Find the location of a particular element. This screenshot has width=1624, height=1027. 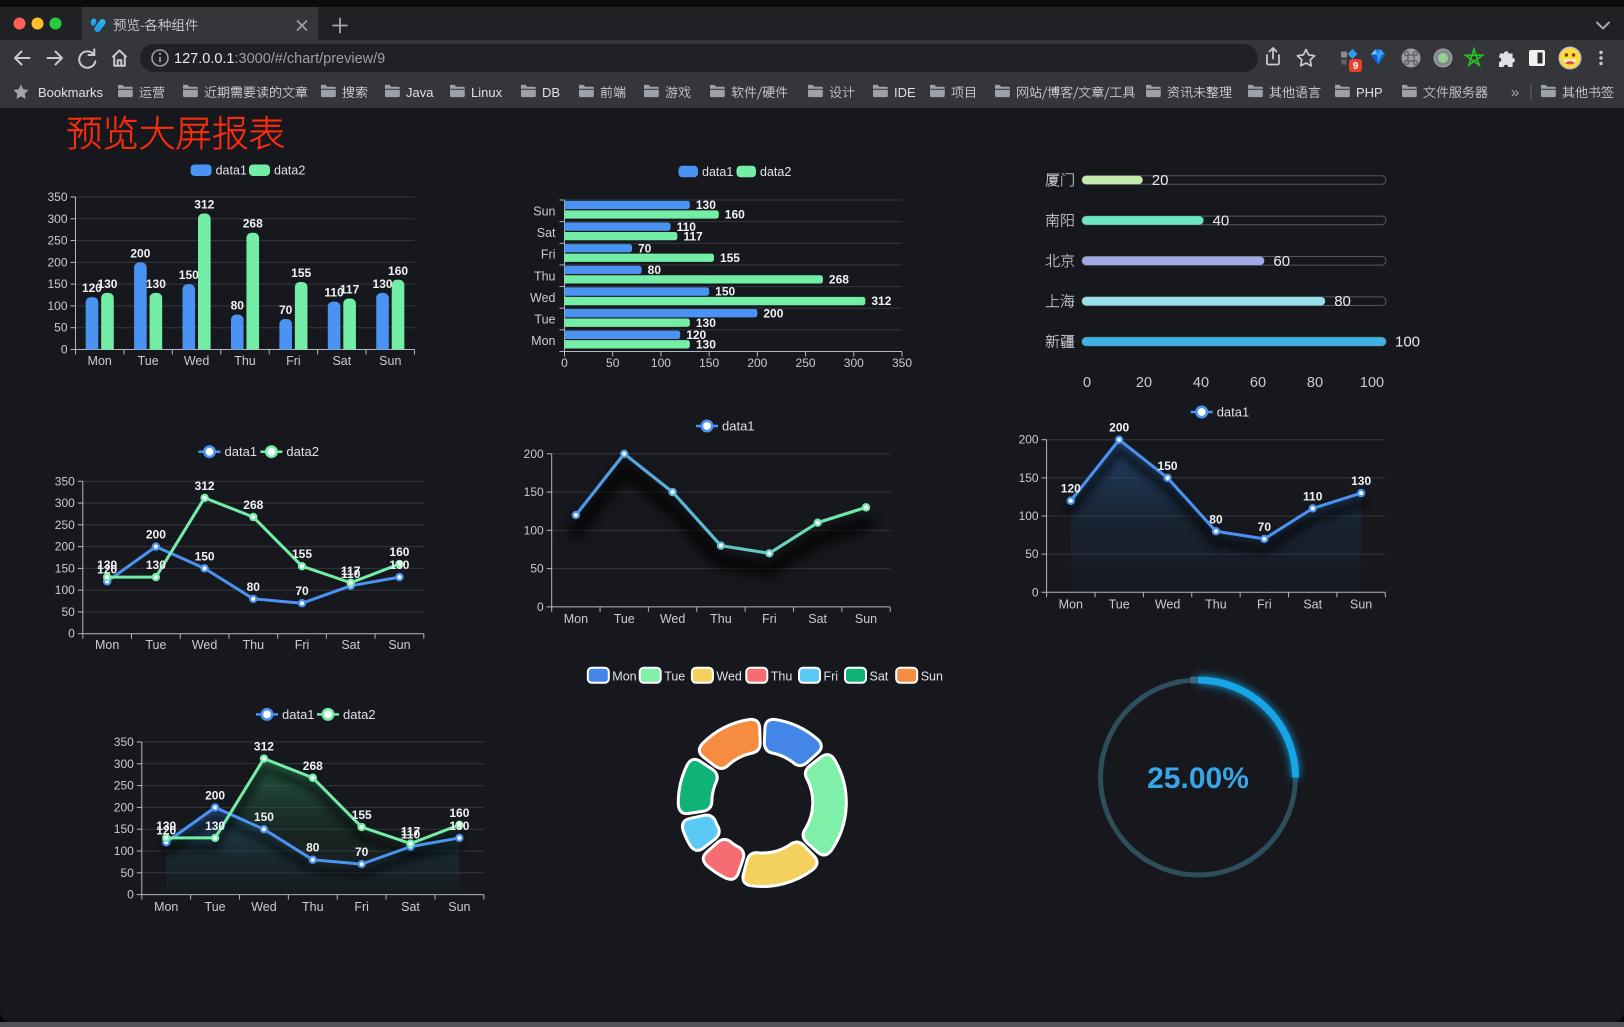

svg-text: 160 is located at coordinates (459, 813).